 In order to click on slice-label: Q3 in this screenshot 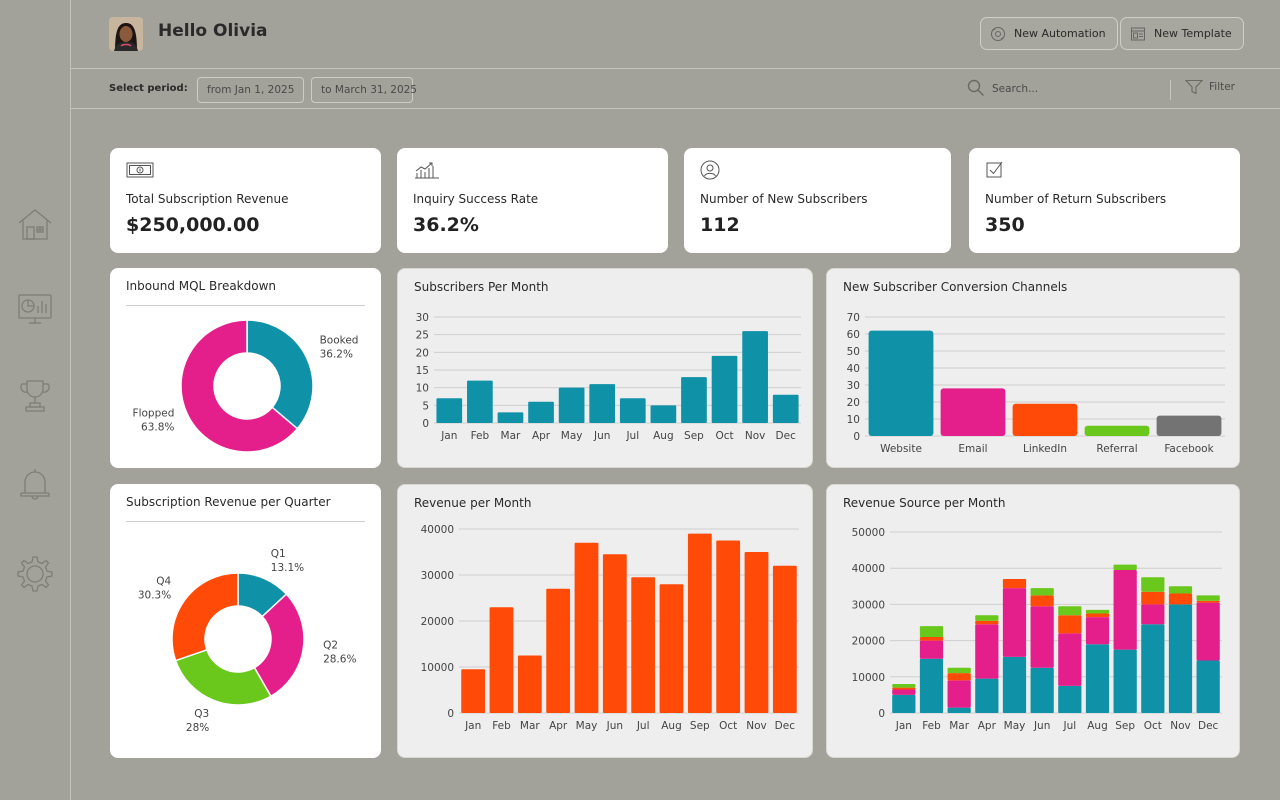, I will do `click(201, 714)`.